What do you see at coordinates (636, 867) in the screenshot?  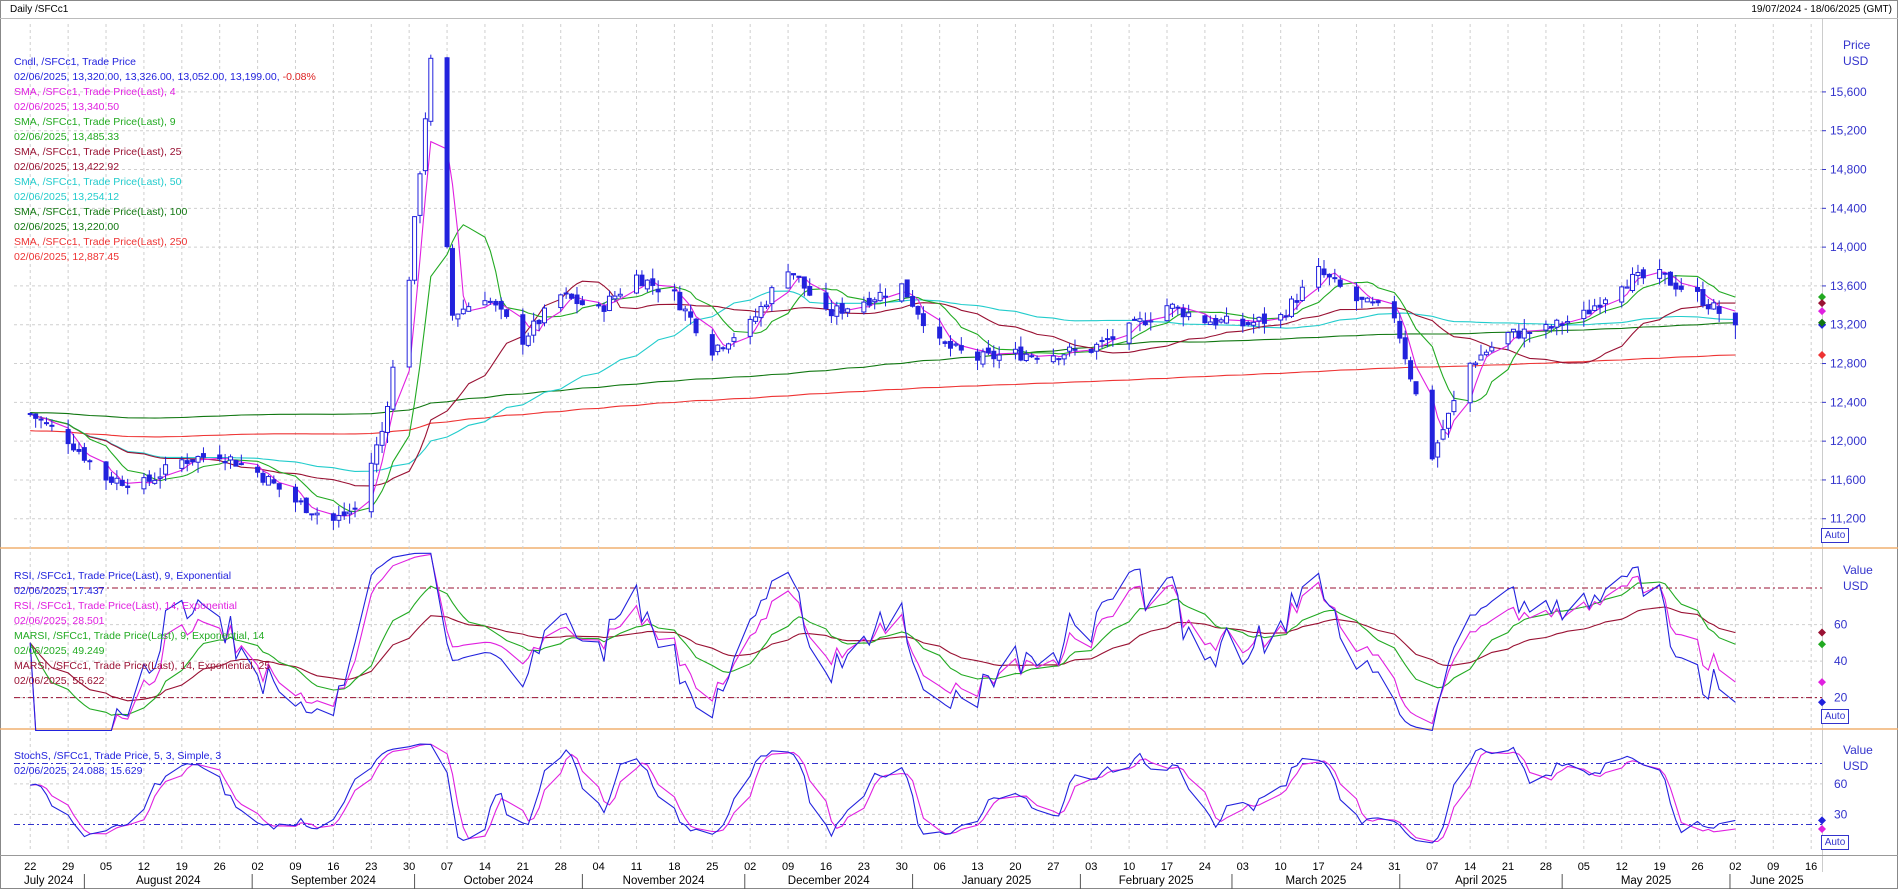 I see `x-tick-label: 11` at bounding box center [636, 867].